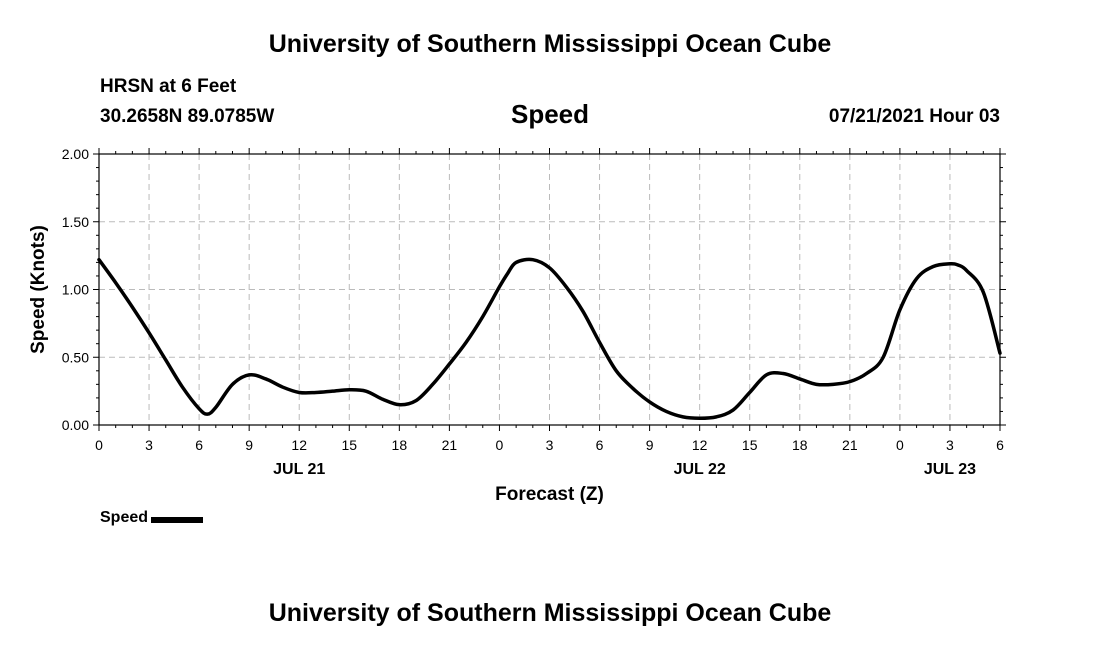 This screenshot has height=650, width=1100. Describe the element at coordinates (75, 425) in the screenshot. I see `y-tick-label: 0.00` at that location.